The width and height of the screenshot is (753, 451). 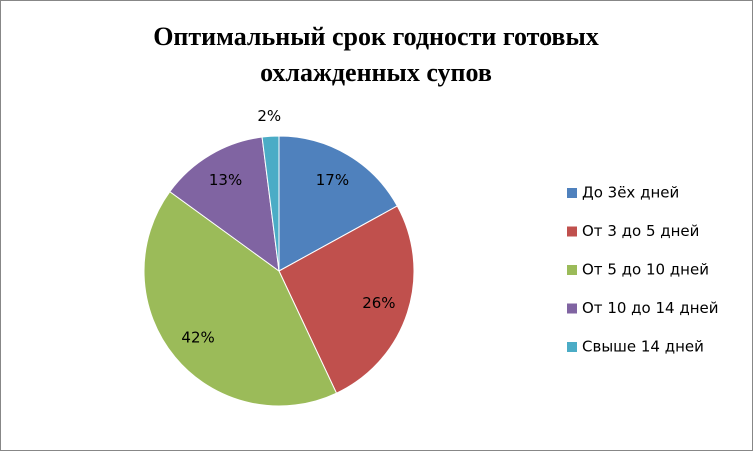 I want to click on legend-label: От 5 до 10 дней, so click(x=645, y=270).